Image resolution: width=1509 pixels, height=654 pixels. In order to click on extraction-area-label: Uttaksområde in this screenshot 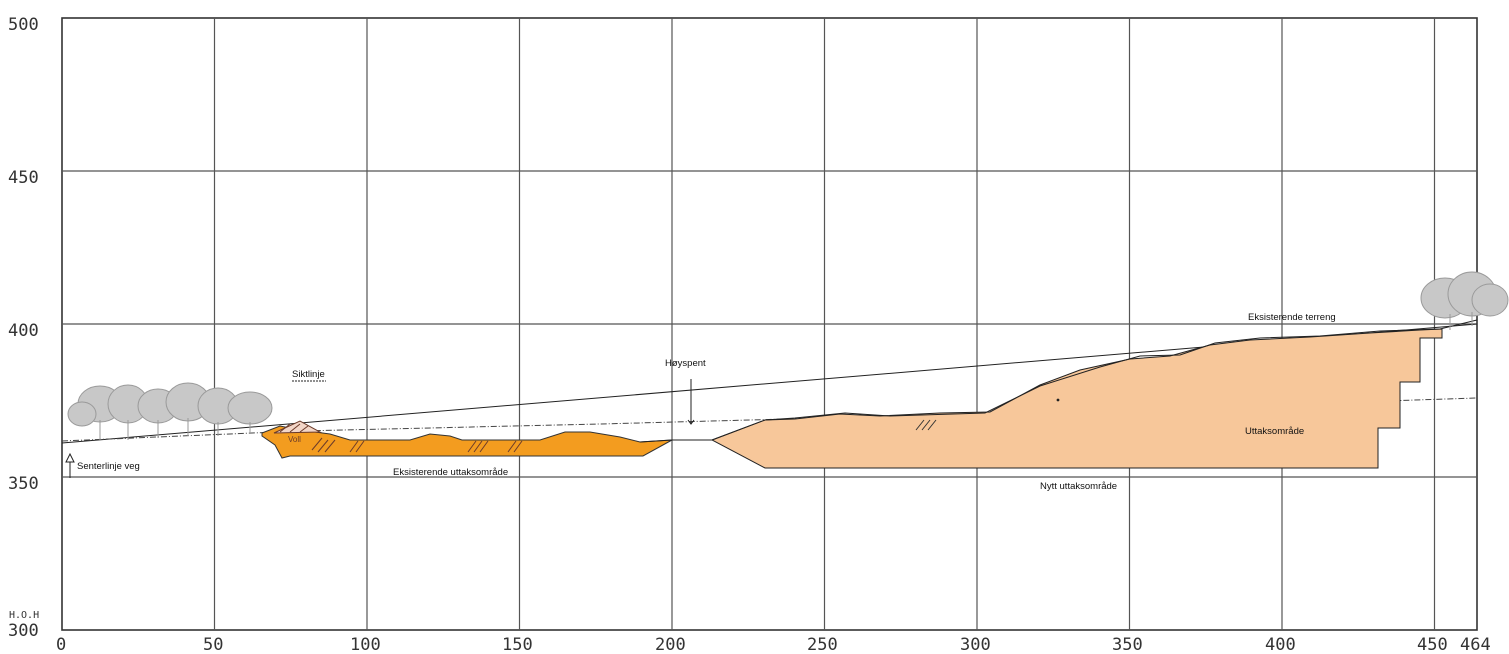, I will do `click(1274, 431)`.